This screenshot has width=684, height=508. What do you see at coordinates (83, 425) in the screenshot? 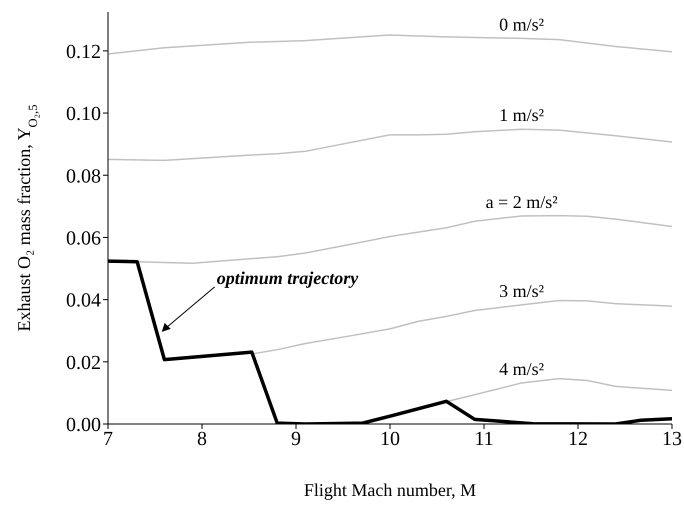
I see `y-tick-label: 0.00` at bounding box center [83, 425].